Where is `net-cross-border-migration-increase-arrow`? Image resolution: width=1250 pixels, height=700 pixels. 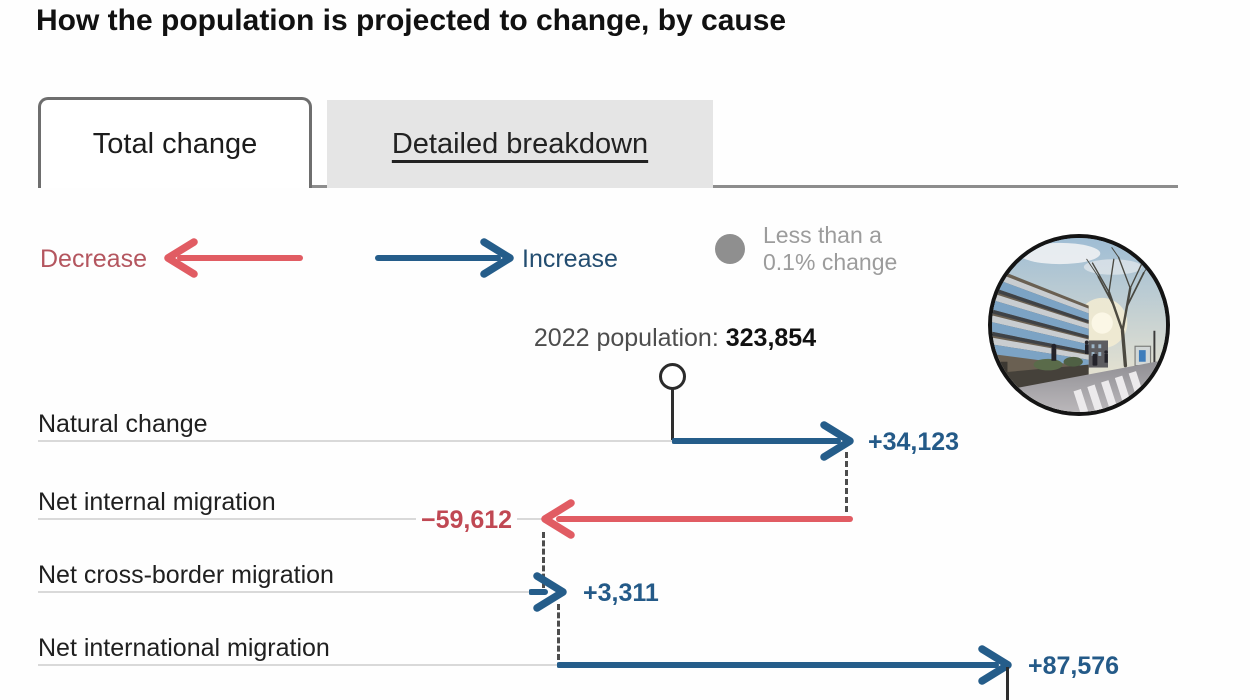
net-cross-border-migration-increase-arrow is located at coordinates (548, 592).